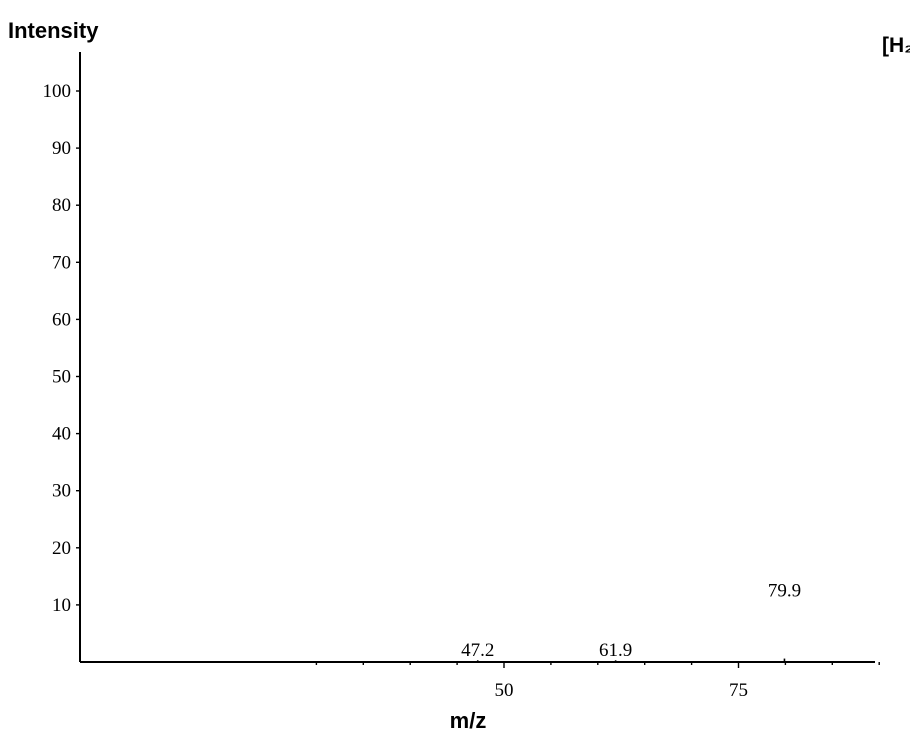 This screenshot has height=737, width=910. Describe the element at coordinates (61, 205) in the screenshot. I see `y-tick-label: 80` at that location.